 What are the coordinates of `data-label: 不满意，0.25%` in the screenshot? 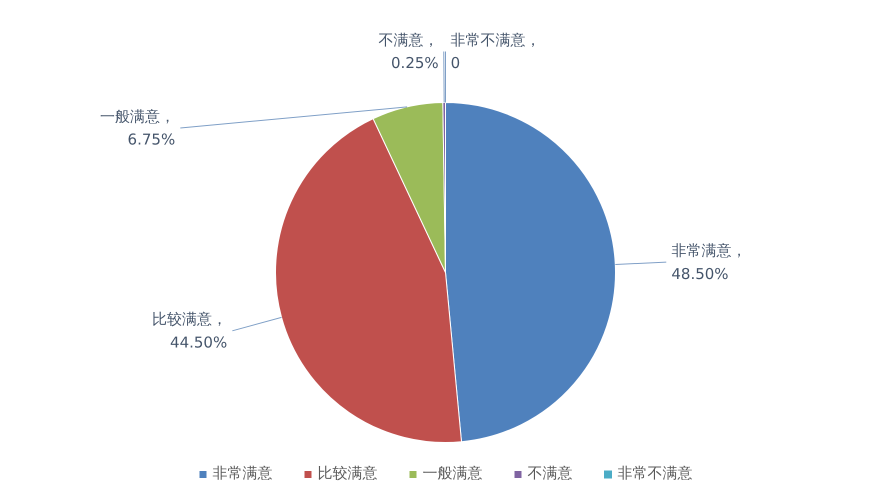 It's located at (408, 51).